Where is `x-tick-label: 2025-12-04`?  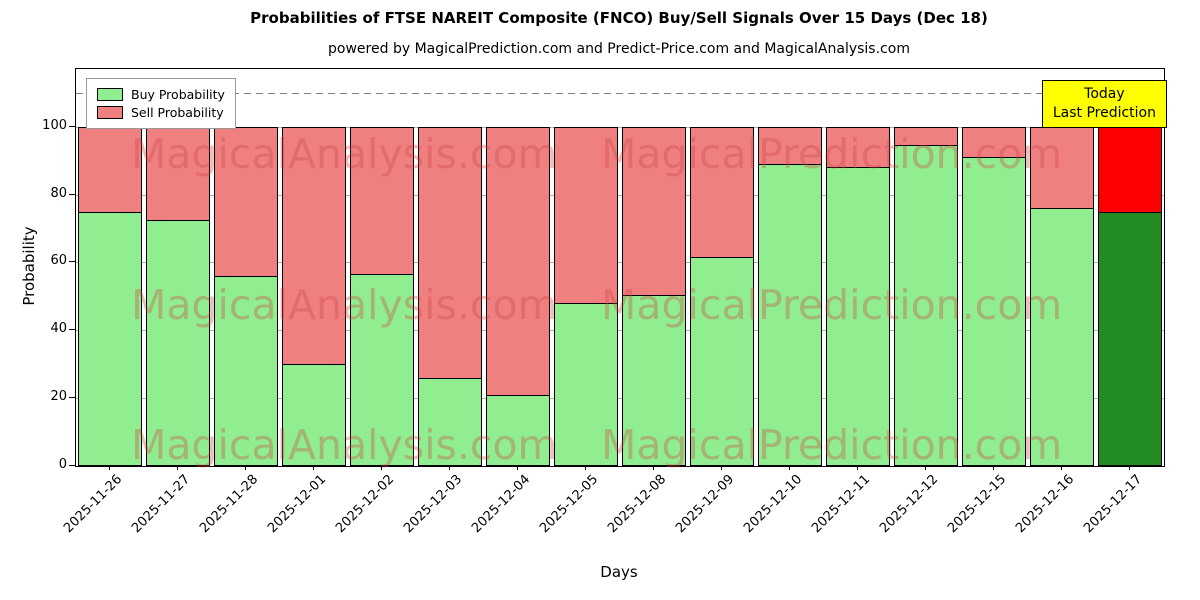 x-tick-label: 2025-12-04 is located at coordinates (501, 504).